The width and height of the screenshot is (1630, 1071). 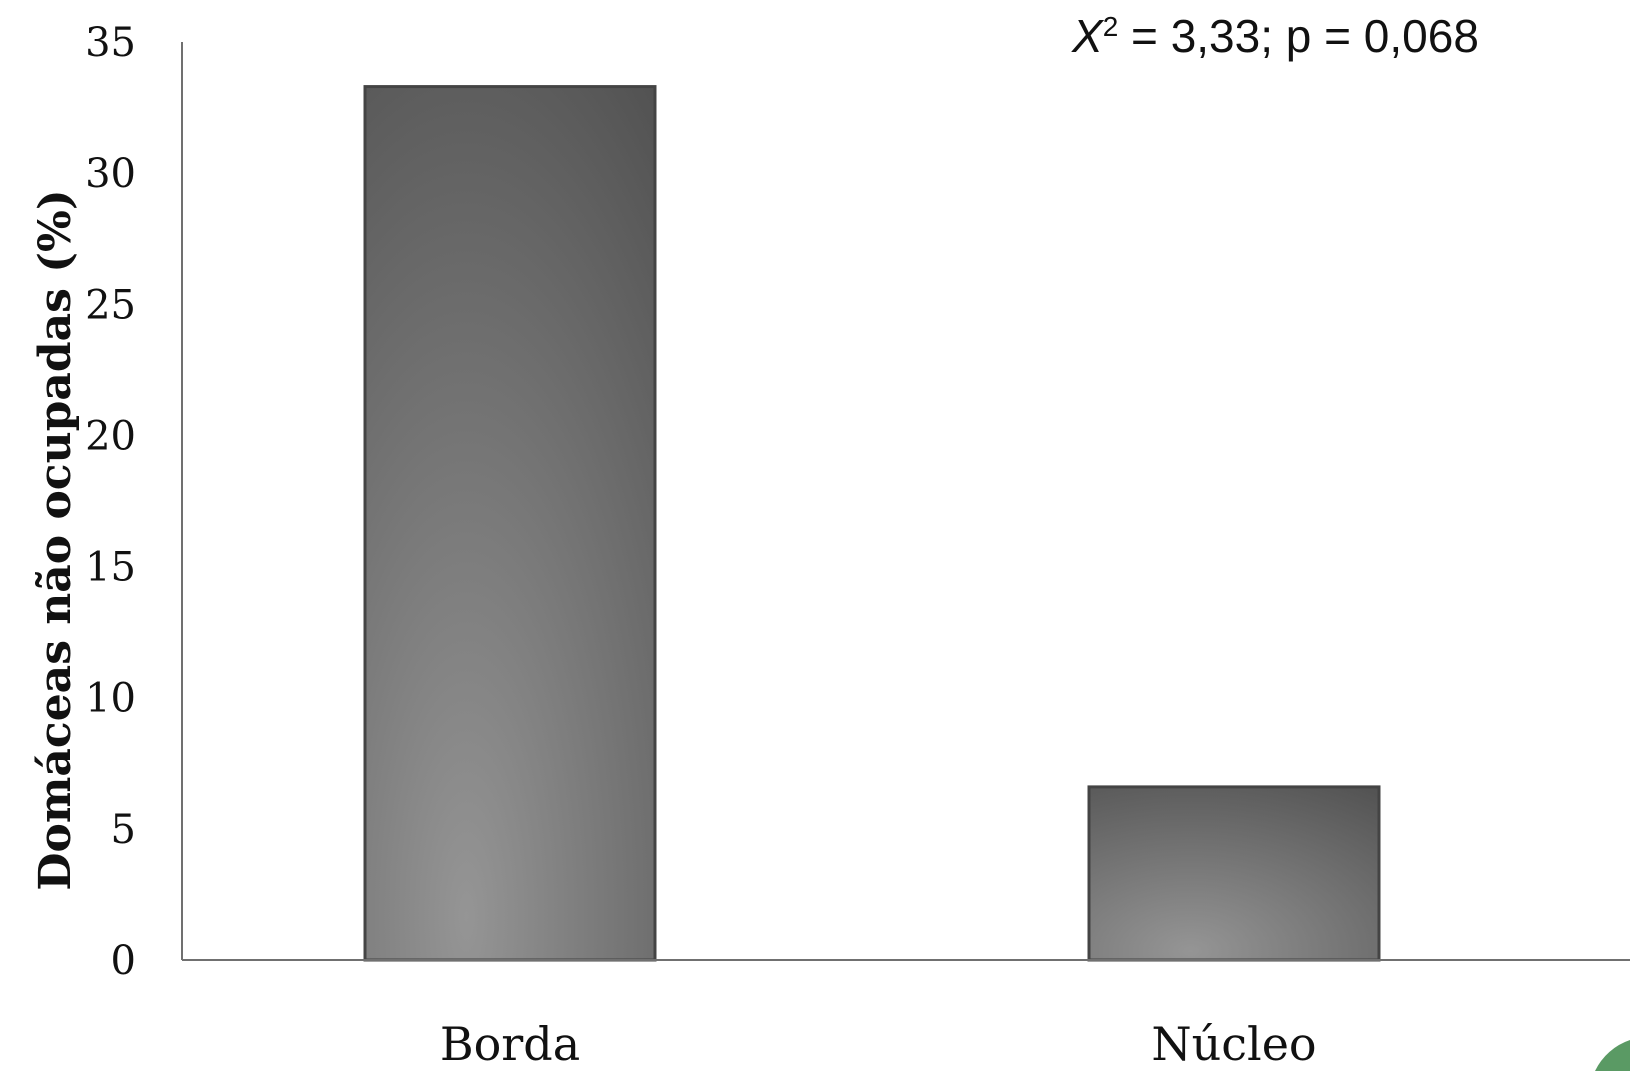 I want to click on y-tick-label-25: 25, so click(x=110, y=305).